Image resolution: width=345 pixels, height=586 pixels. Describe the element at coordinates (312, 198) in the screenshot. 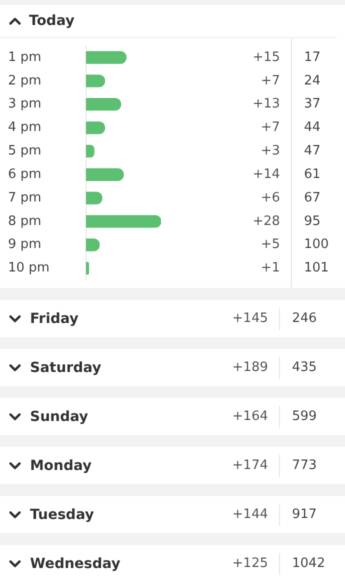

I see `text: 67` at that location.